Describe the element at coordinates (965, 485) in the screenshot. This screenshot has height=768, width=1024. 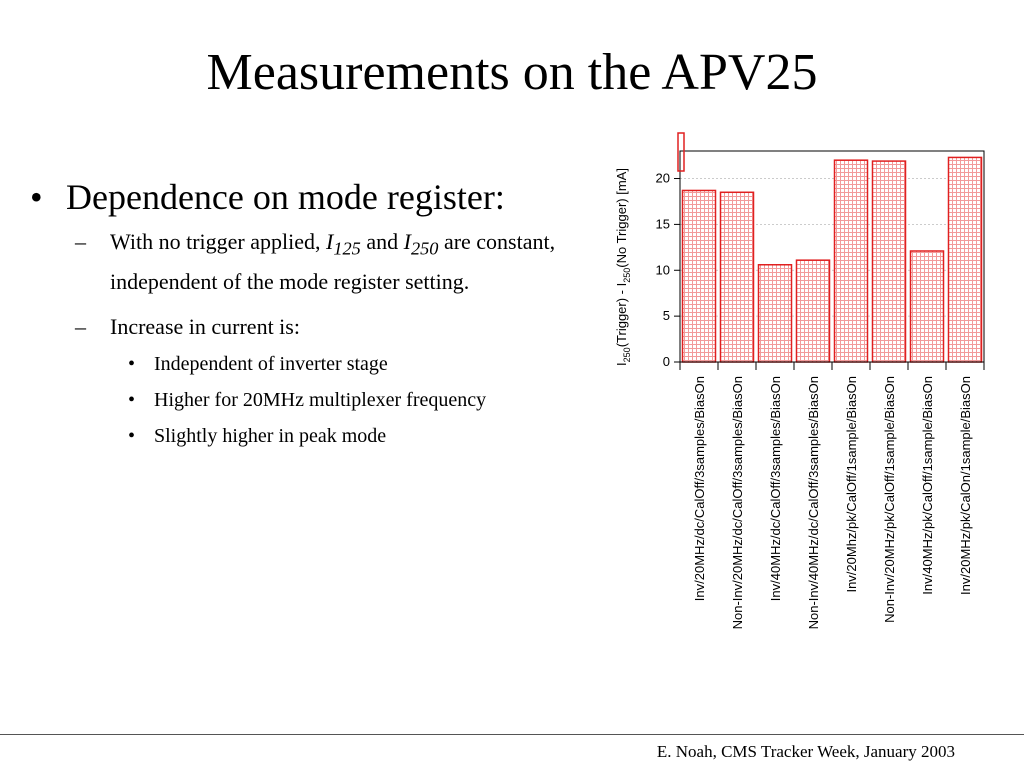
I see `x-tick-label: Inv/20MHz/pk/CalOn/1sample/BiasOn` at that location.